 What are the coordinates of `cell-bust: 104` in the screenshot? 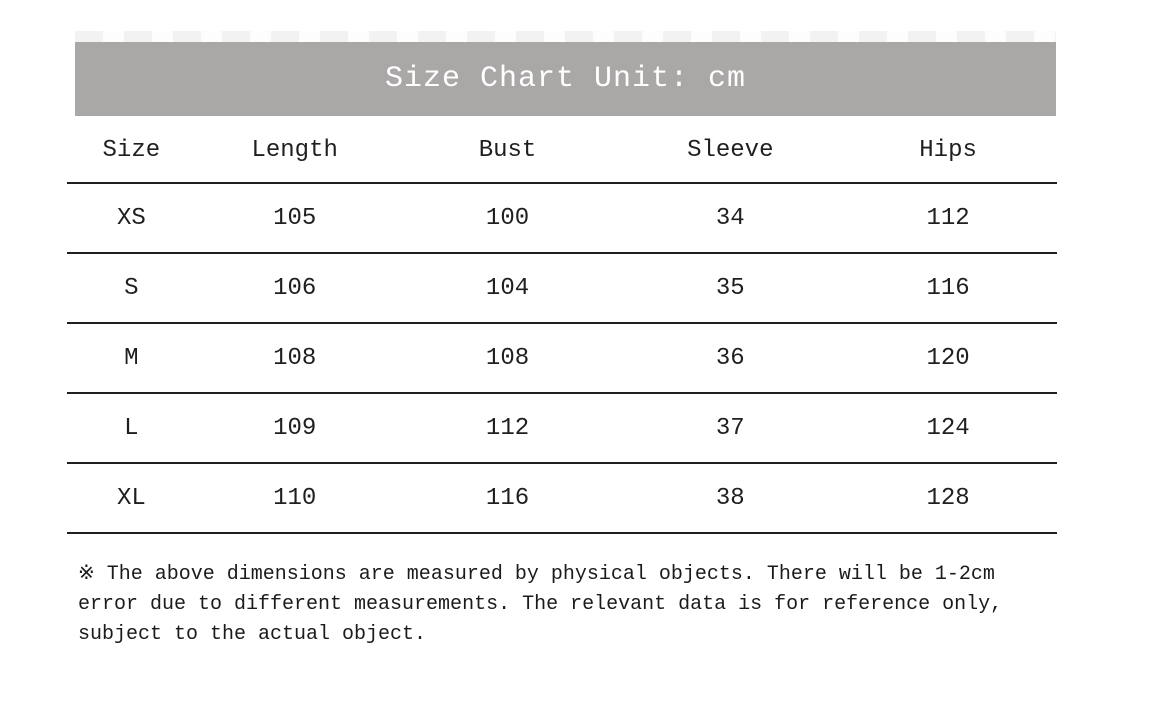 It's located at (507, 288).